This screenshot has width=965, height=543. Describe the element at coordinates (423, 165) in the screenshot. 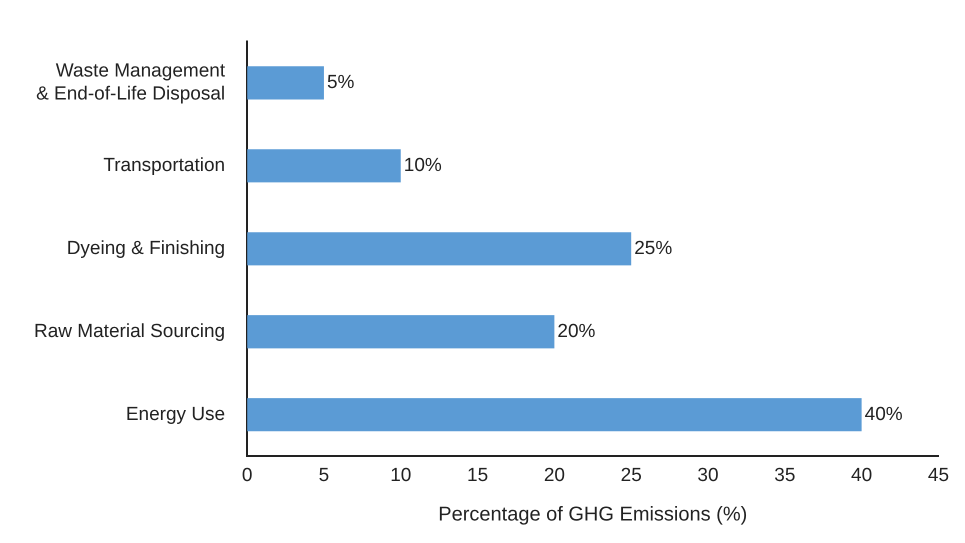

I see `data-label: 10%` at that location.